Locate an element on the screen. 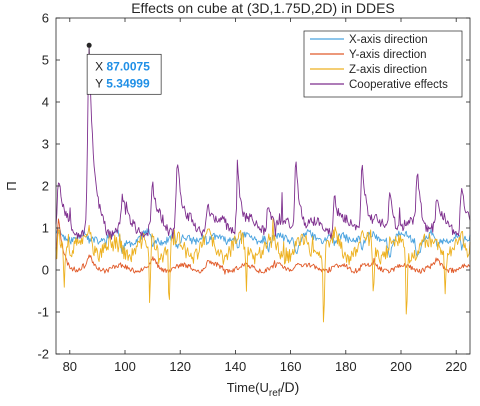  y-tick-label: 0 is located at coordinates (45, 270).